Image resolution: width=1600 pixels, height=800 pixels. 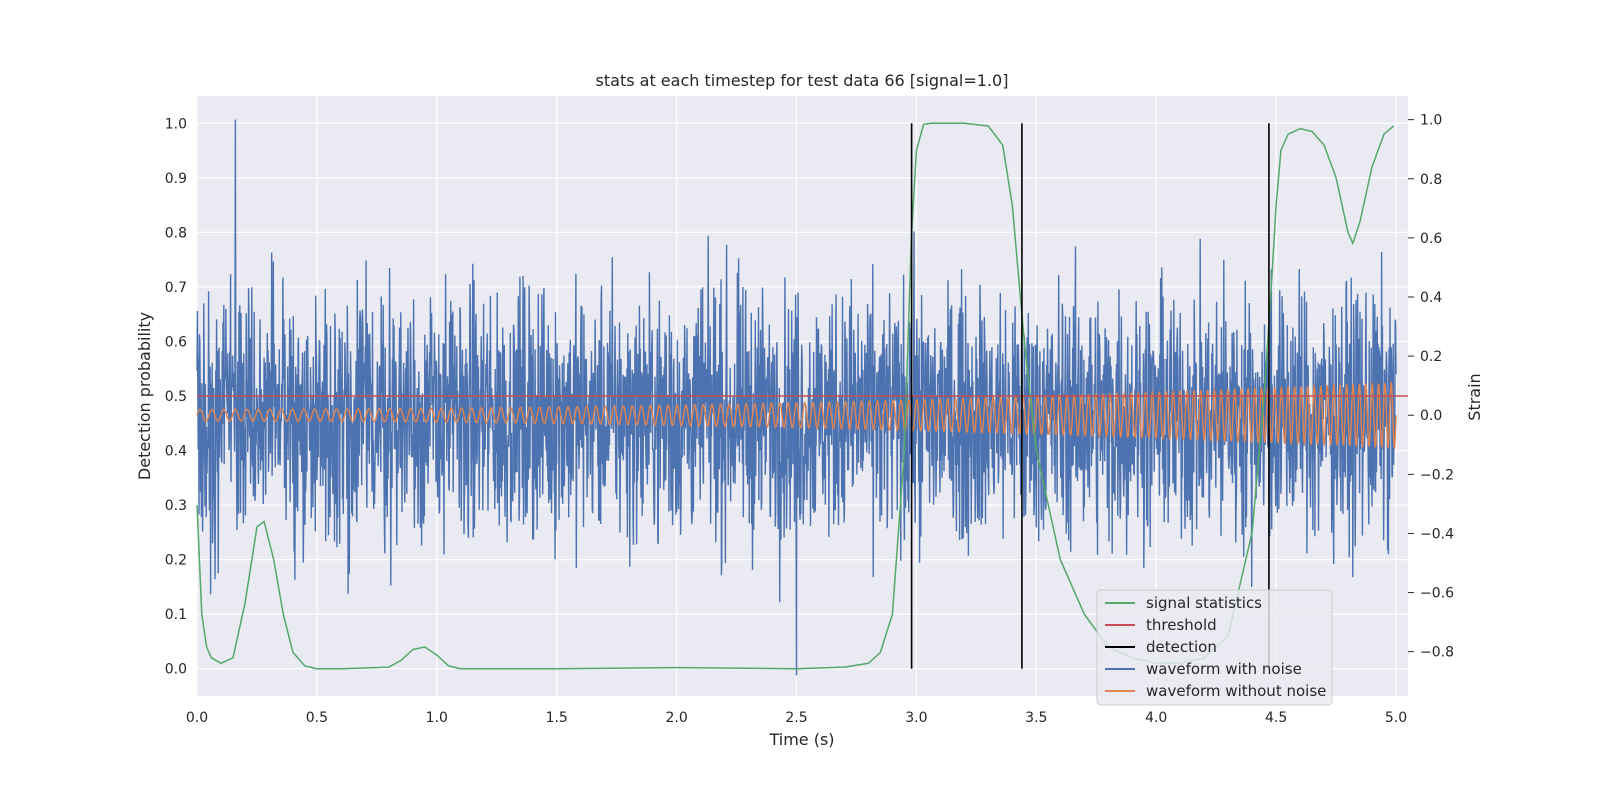 What do you see at coordinates (176, 615) in the screenshot?
I see `left-y-tick-label: 0.1` at bounding box center [176, 615].